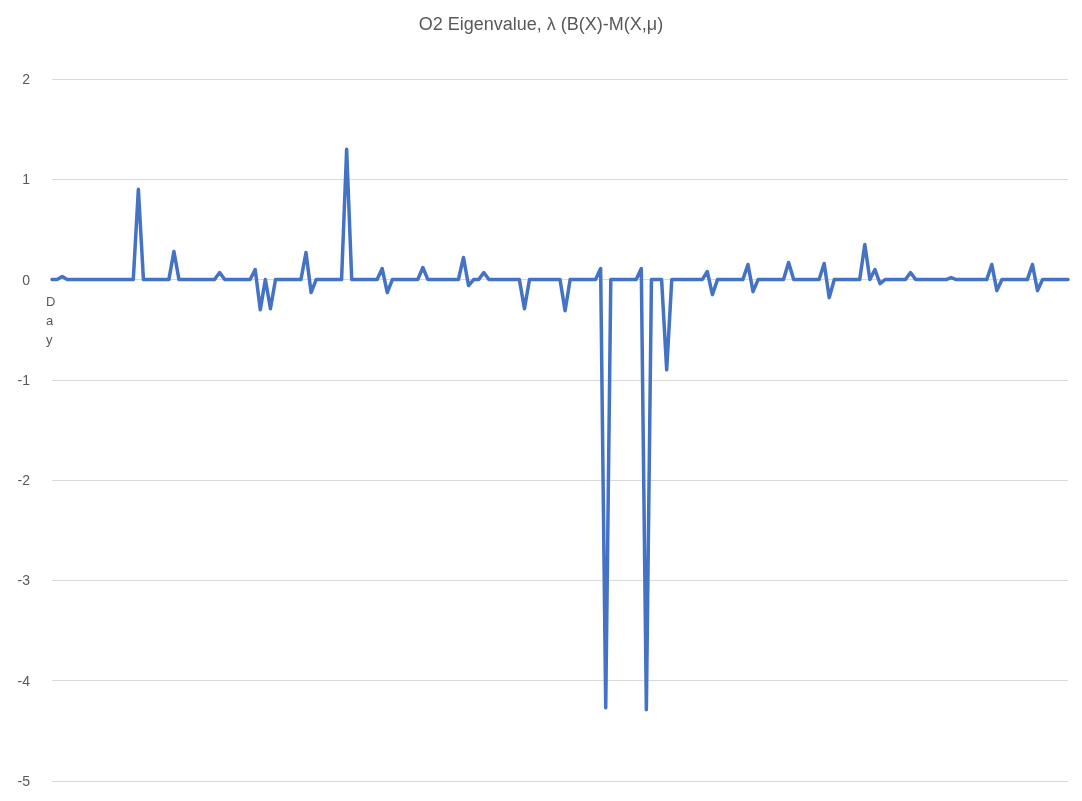  What do you see at coordinates (24, 580) in the screenshot?
I see `y-tick-label: -3` at bounding box center [24, 580].